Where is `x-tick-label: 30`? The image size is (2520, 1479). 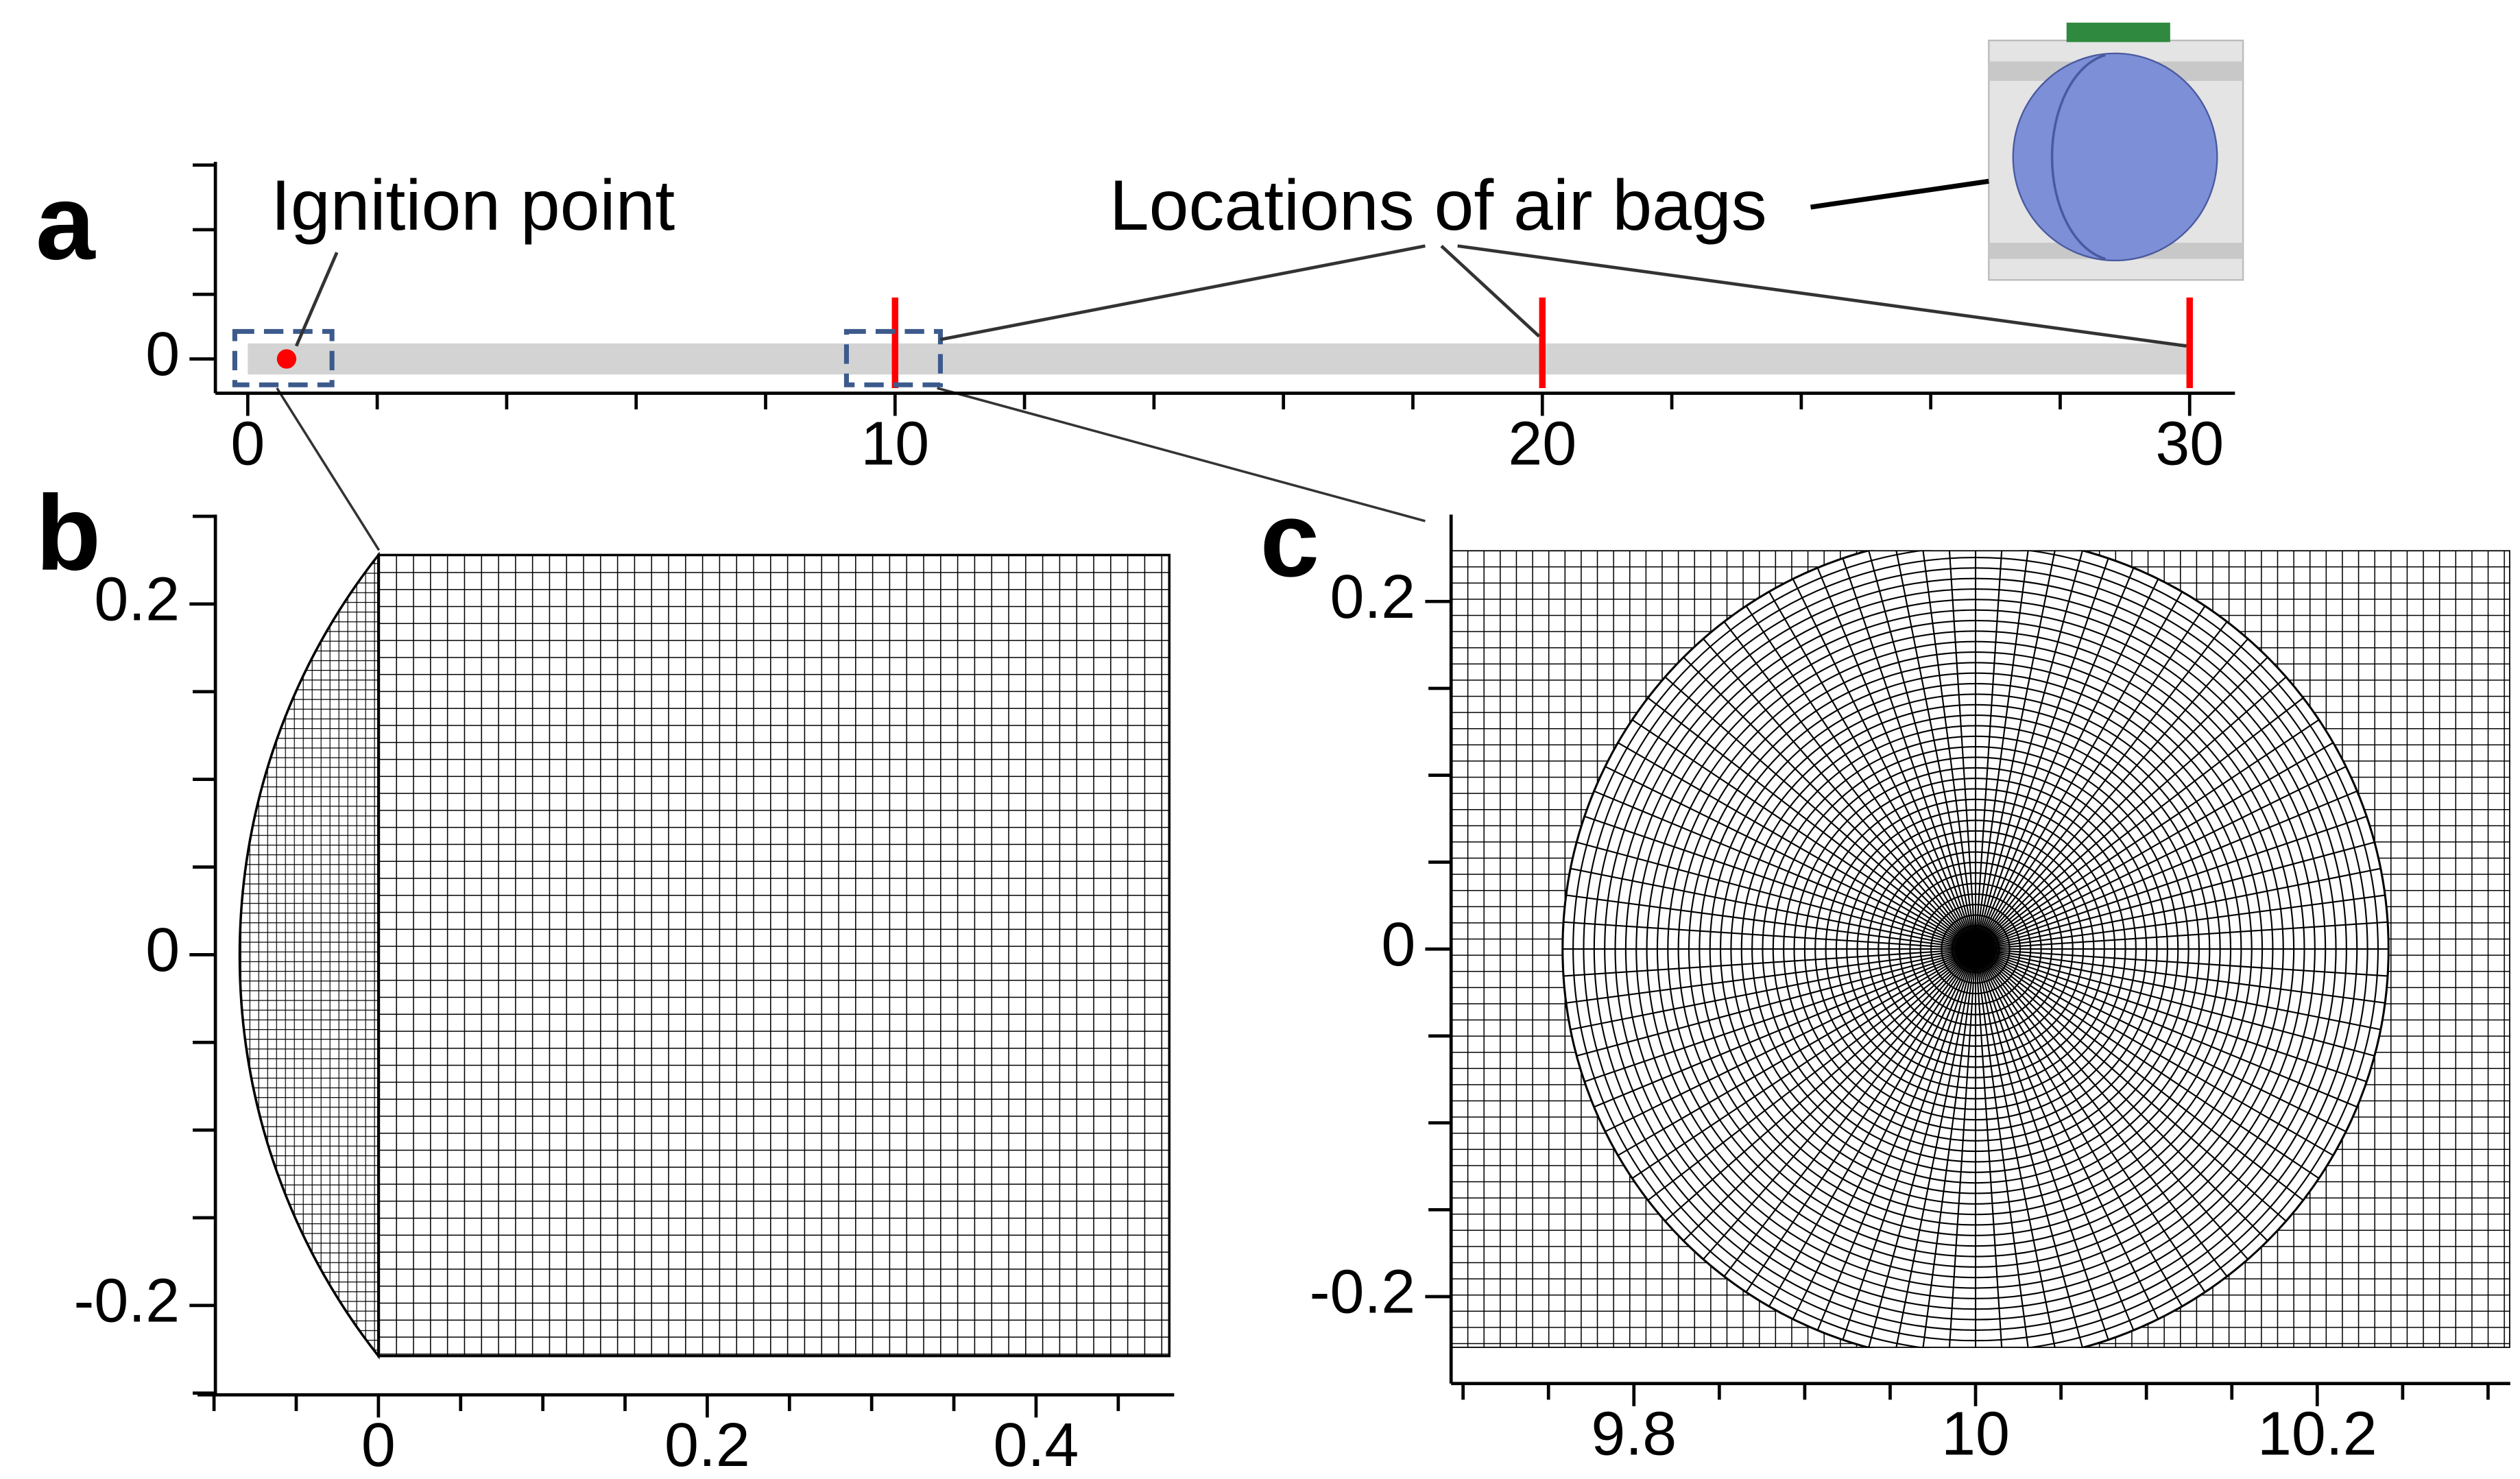 x-tick-label: 30 is located at coordinates (2189, 443).